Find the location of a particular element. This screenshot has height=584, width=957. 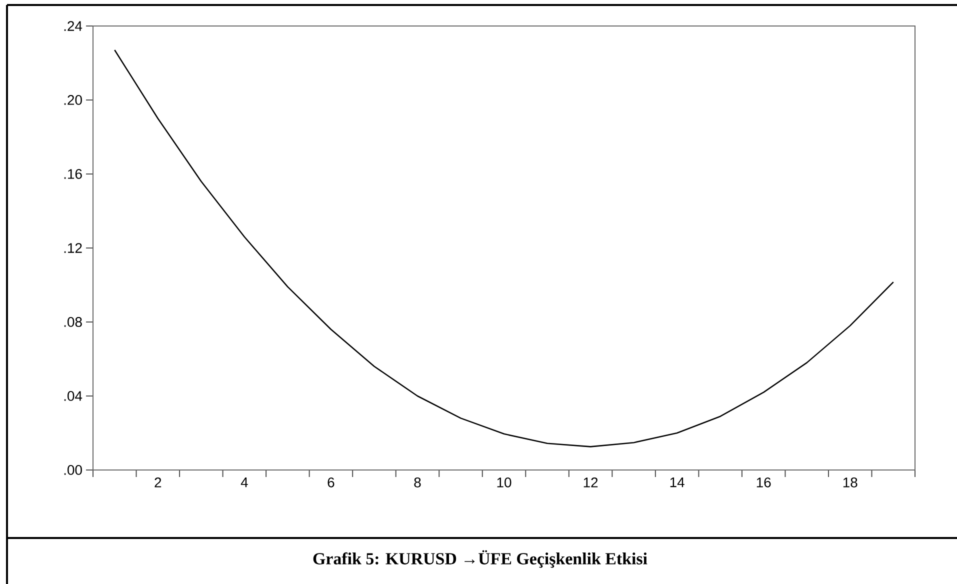

y-tick-label: .08 is located at coordinates (73, 322).